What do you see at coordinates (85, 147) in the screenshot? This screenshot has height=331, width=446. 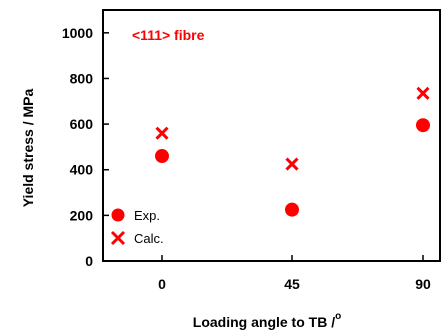 I see `y-axis-ticks: 0 200 400 600 800 1000` at bounding box center [85, 147].